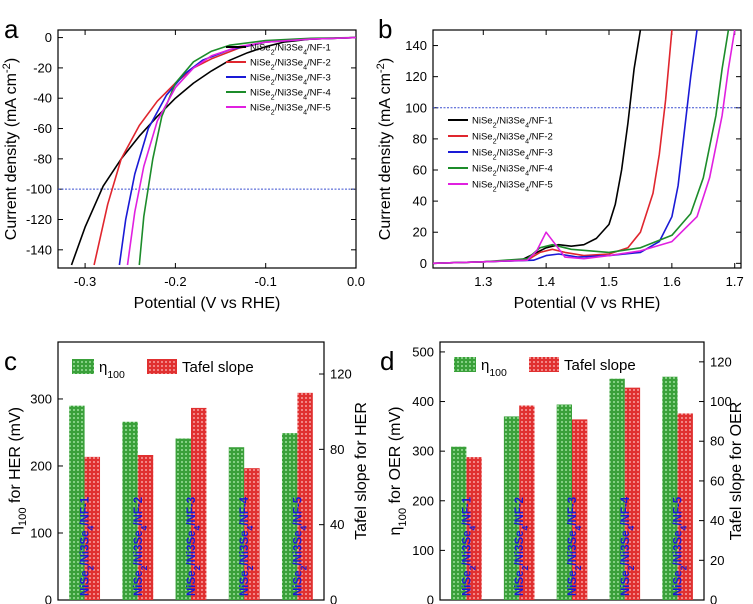 The width and height of the screenshot is (753, 604). I want to click on panel-a-xtick-label: -0.3, so click(85, 281).